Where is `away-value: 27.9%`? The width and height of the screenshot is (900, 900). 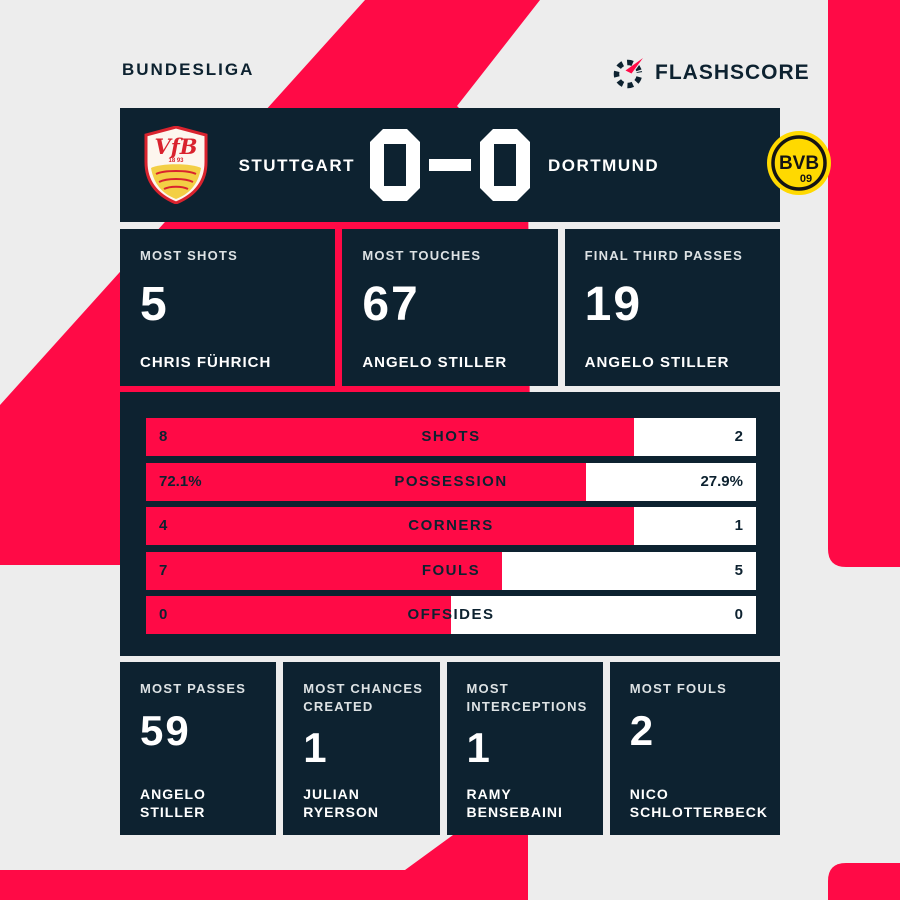 away-value: 27.9% is located at coordinates (721, 481).